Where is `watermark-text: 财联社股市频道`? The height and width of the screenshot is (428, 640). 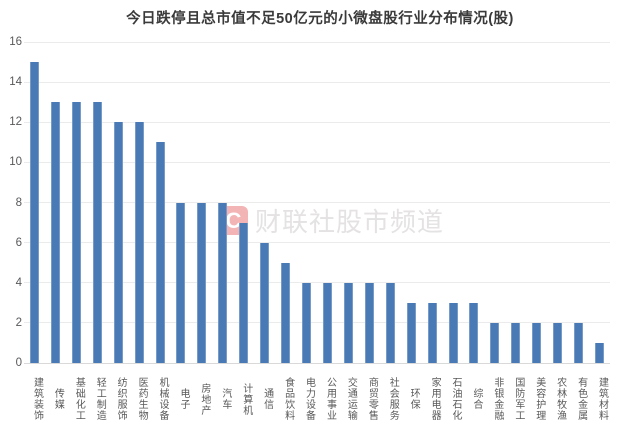
watermark-text: 财联社股市频道 is located at coordinates (350, 222).